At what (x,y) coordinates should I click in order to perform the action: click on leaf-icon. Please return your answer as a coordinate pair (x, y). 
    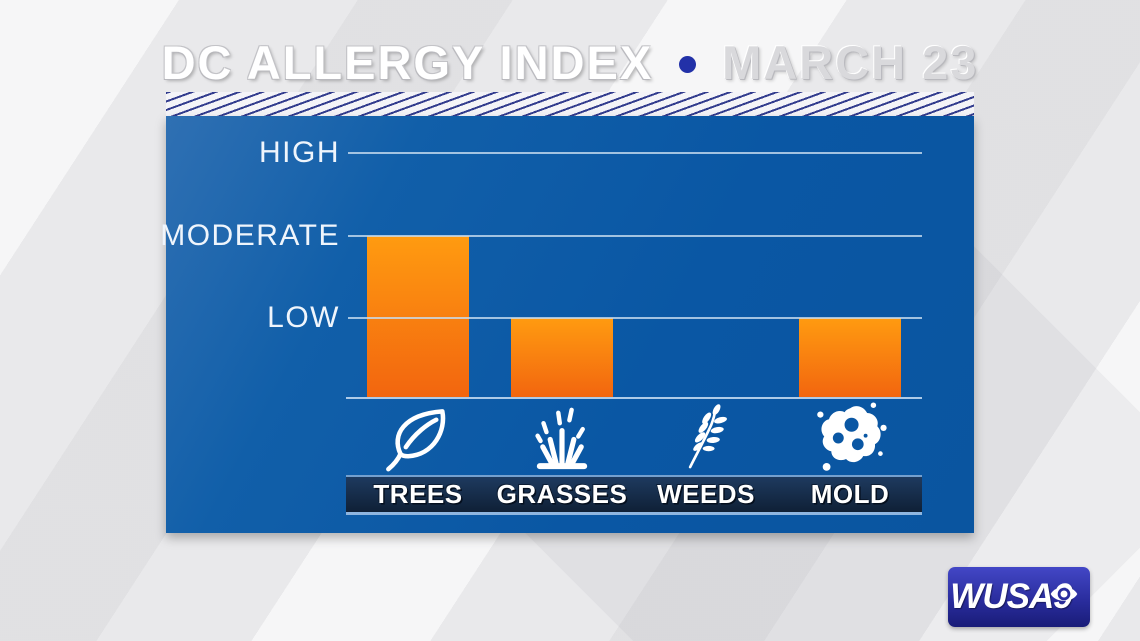
    Looking at the image, I should click on (416, 440).